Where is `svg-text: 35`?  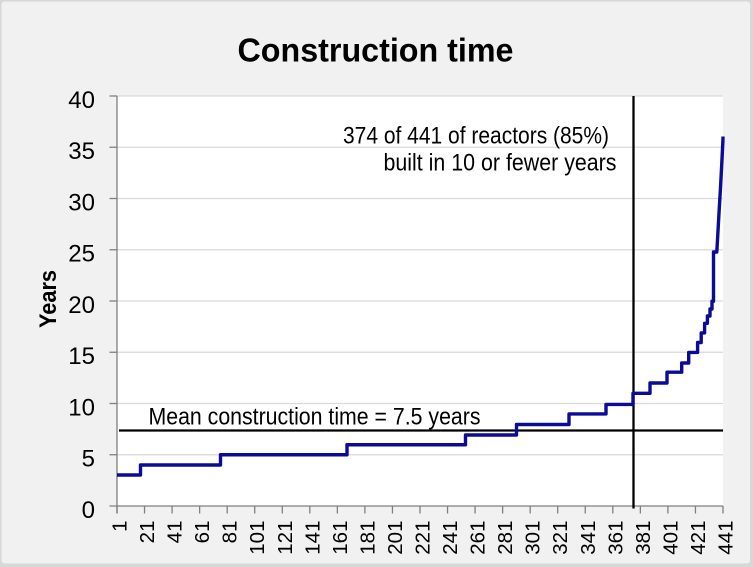
svg-text: 35 is located at coordinates (81, 151).